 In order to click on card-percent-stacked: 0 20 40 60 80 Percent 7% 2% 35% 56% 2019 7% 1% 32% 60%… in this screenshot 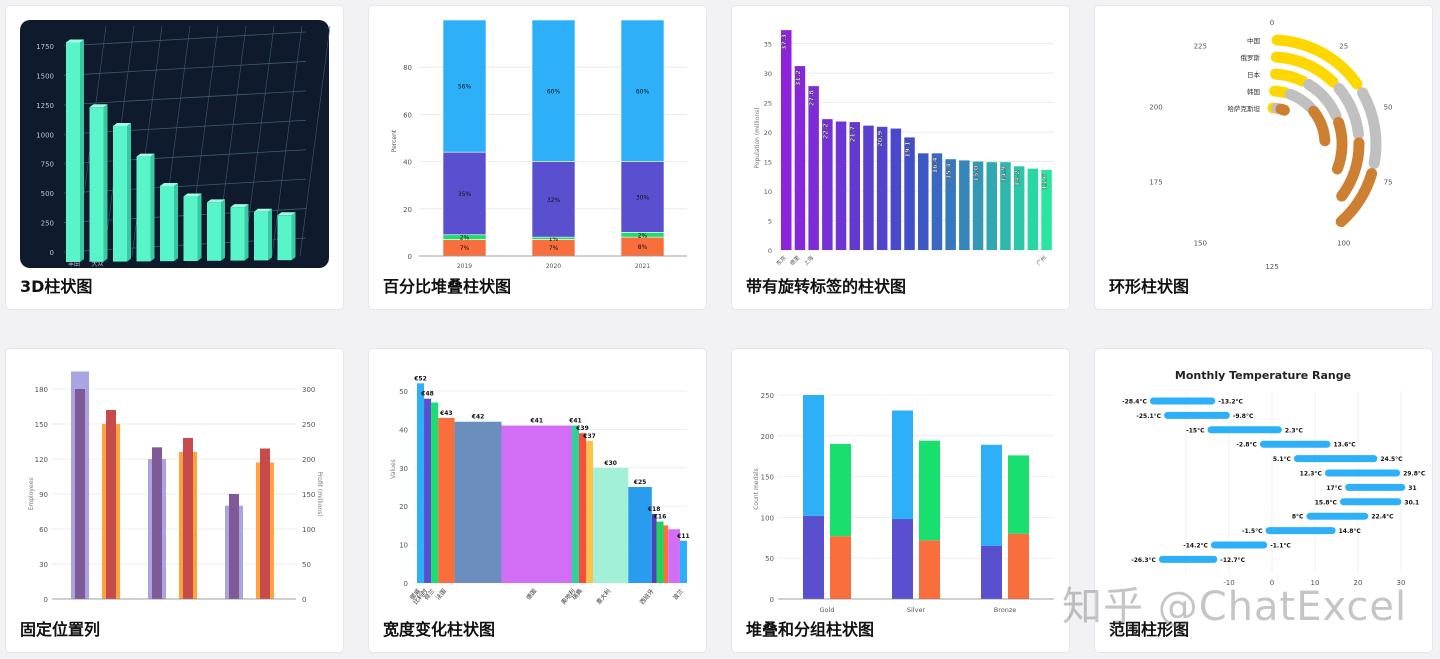, I will do `click(537, 157)`.